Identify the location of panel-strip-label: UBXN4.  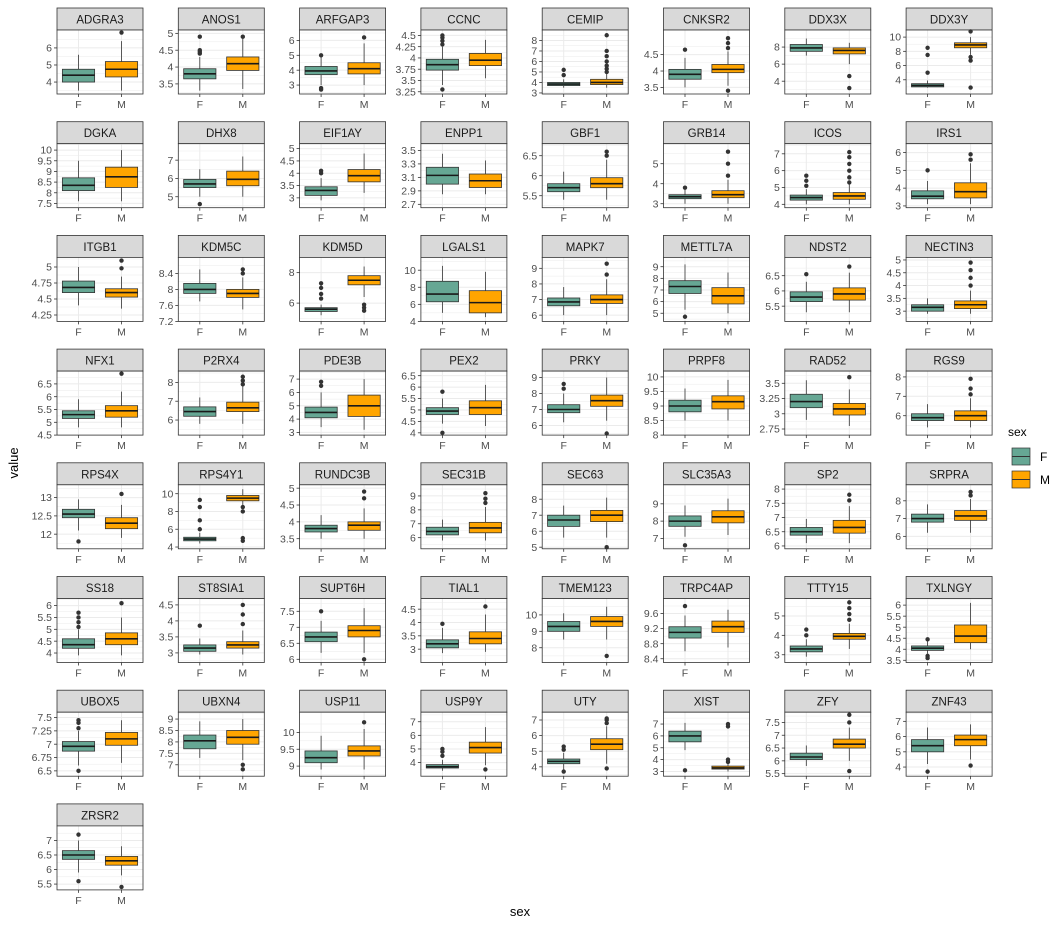
(221, 703).